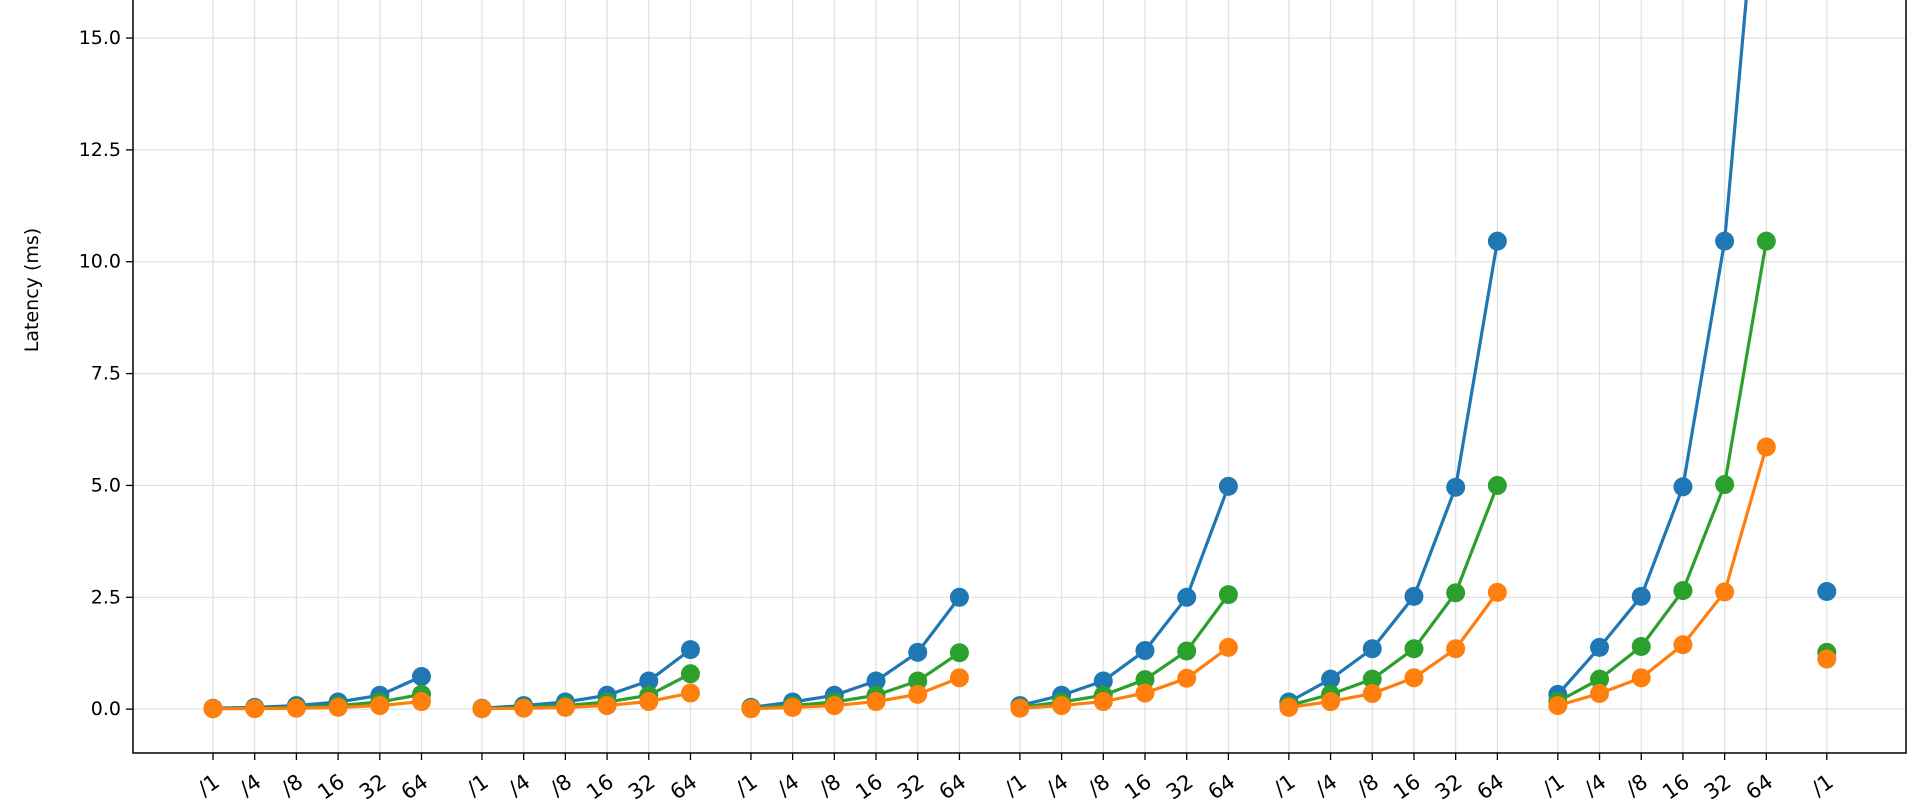 Image resolution: width=1920 pixels, height=804 pixels. Describe the element at coordinates (106, 709) in the screenshot. I see `y-tick-label: 0.0` at that location.